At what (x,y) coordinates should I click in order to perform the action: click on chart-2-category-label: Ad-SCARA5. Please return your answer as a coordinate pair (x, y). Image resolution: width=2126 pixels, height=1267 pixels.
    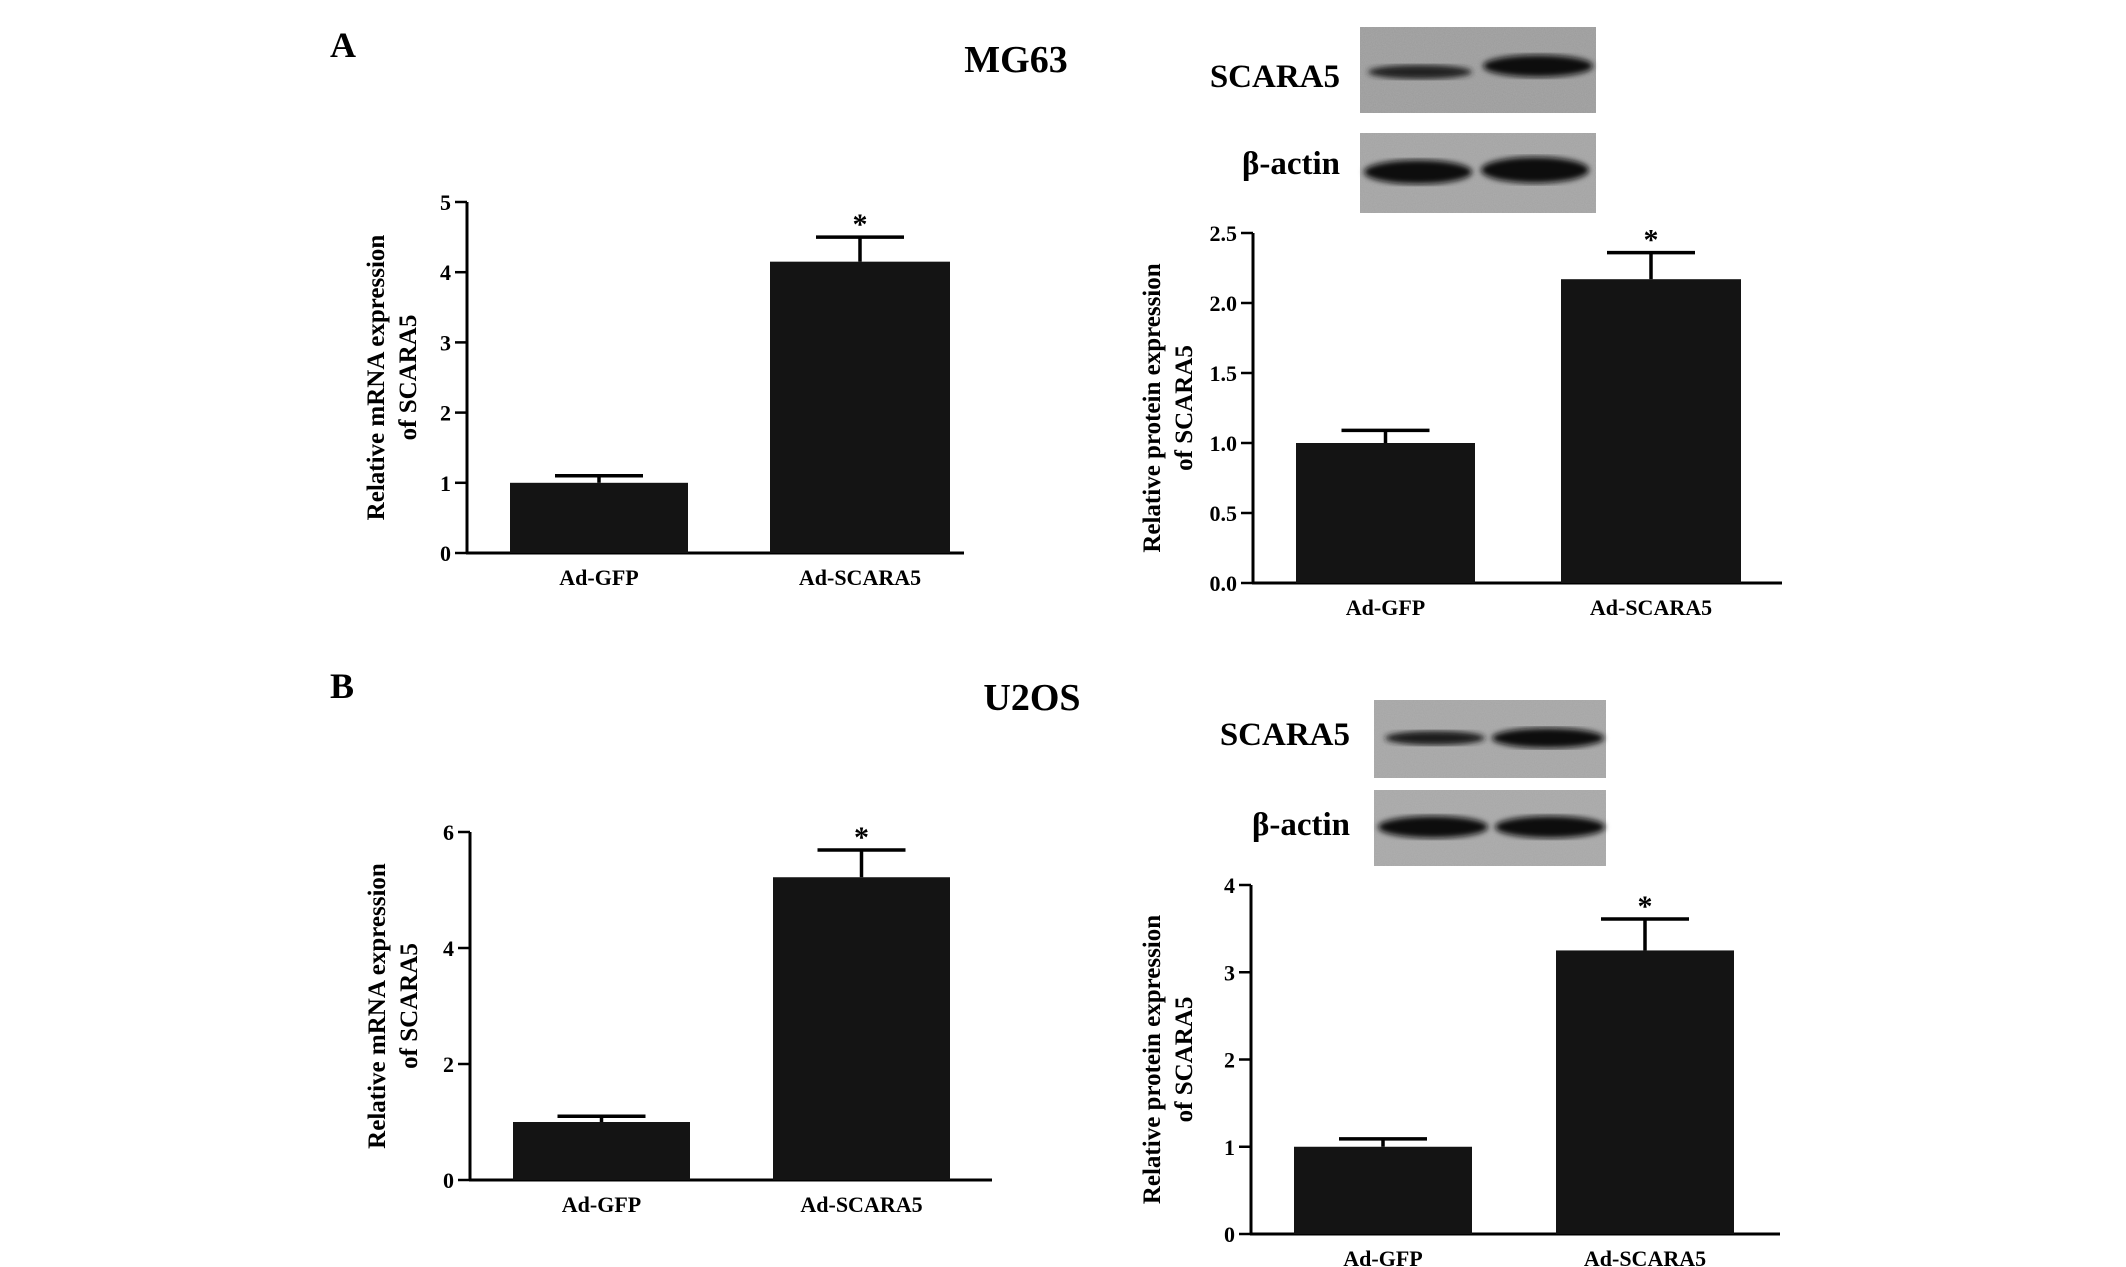
    Looking at the image, I should click on (1651, 607).